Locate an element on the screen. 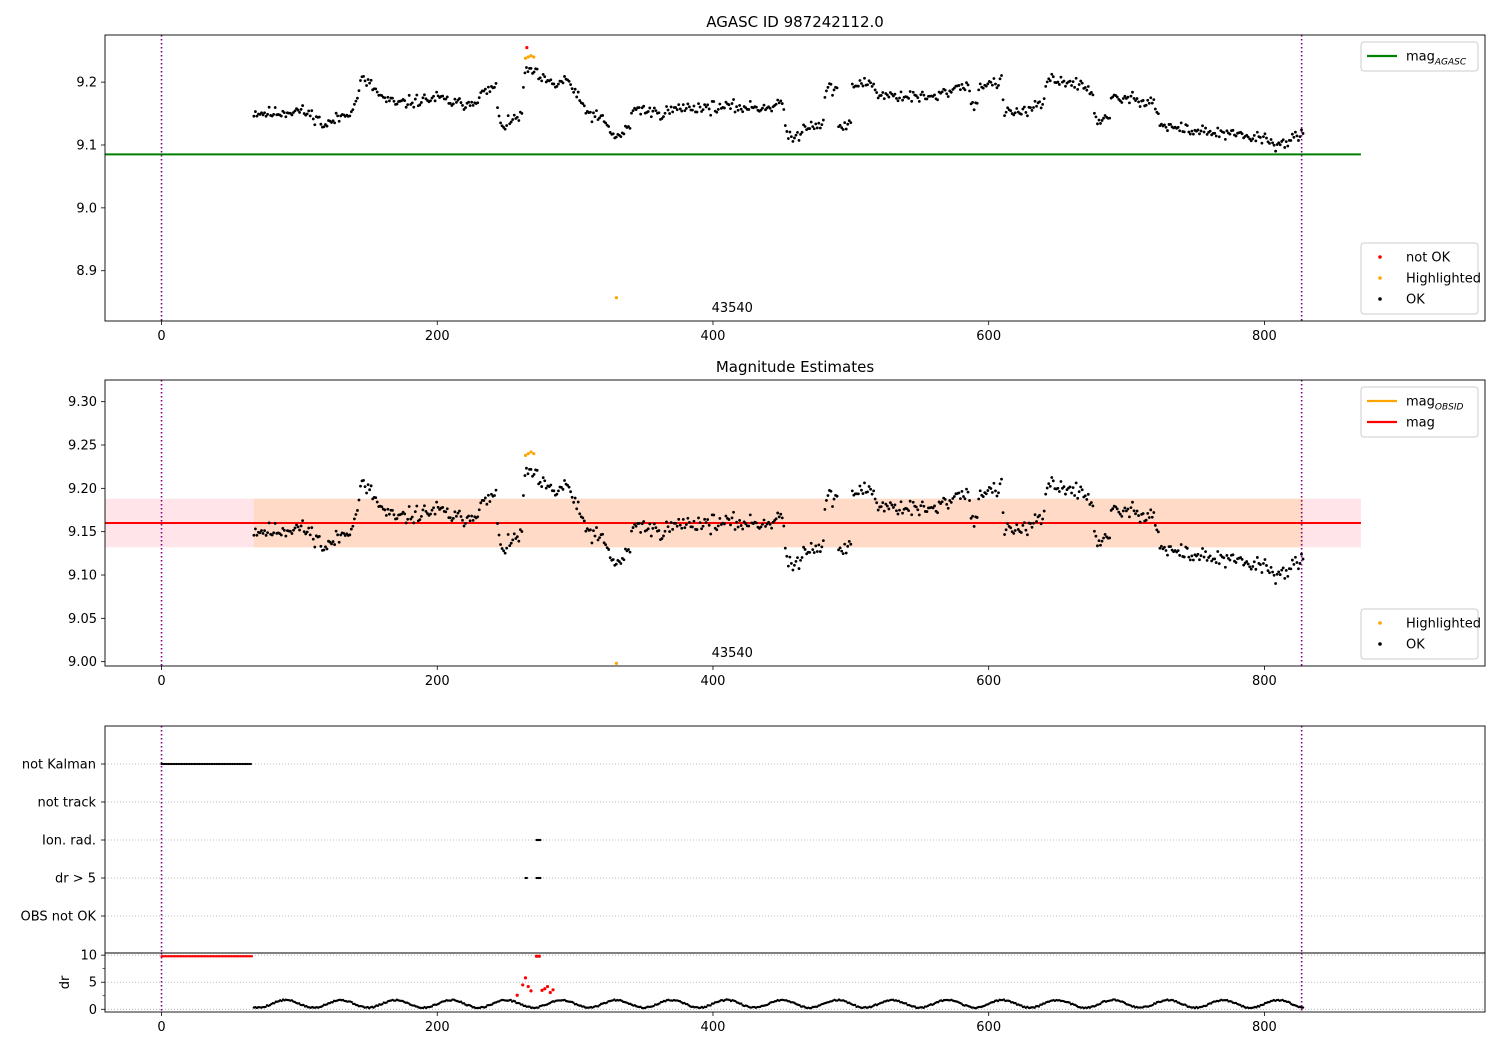  series-ok is located at coordinates (778, 525).